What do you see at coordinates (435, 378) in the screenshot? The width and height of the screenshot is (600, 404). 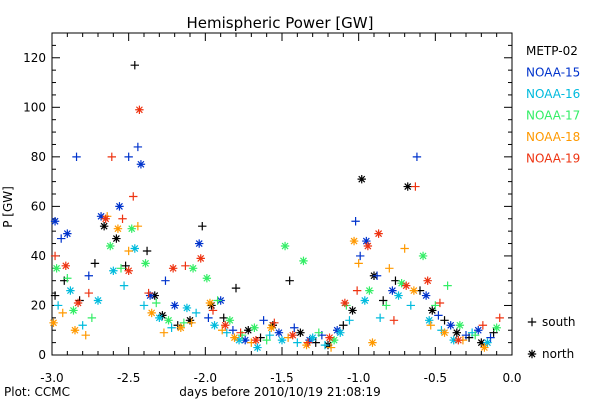 I see `x-tick-label: -0.5` at bounding box center [435, 378].